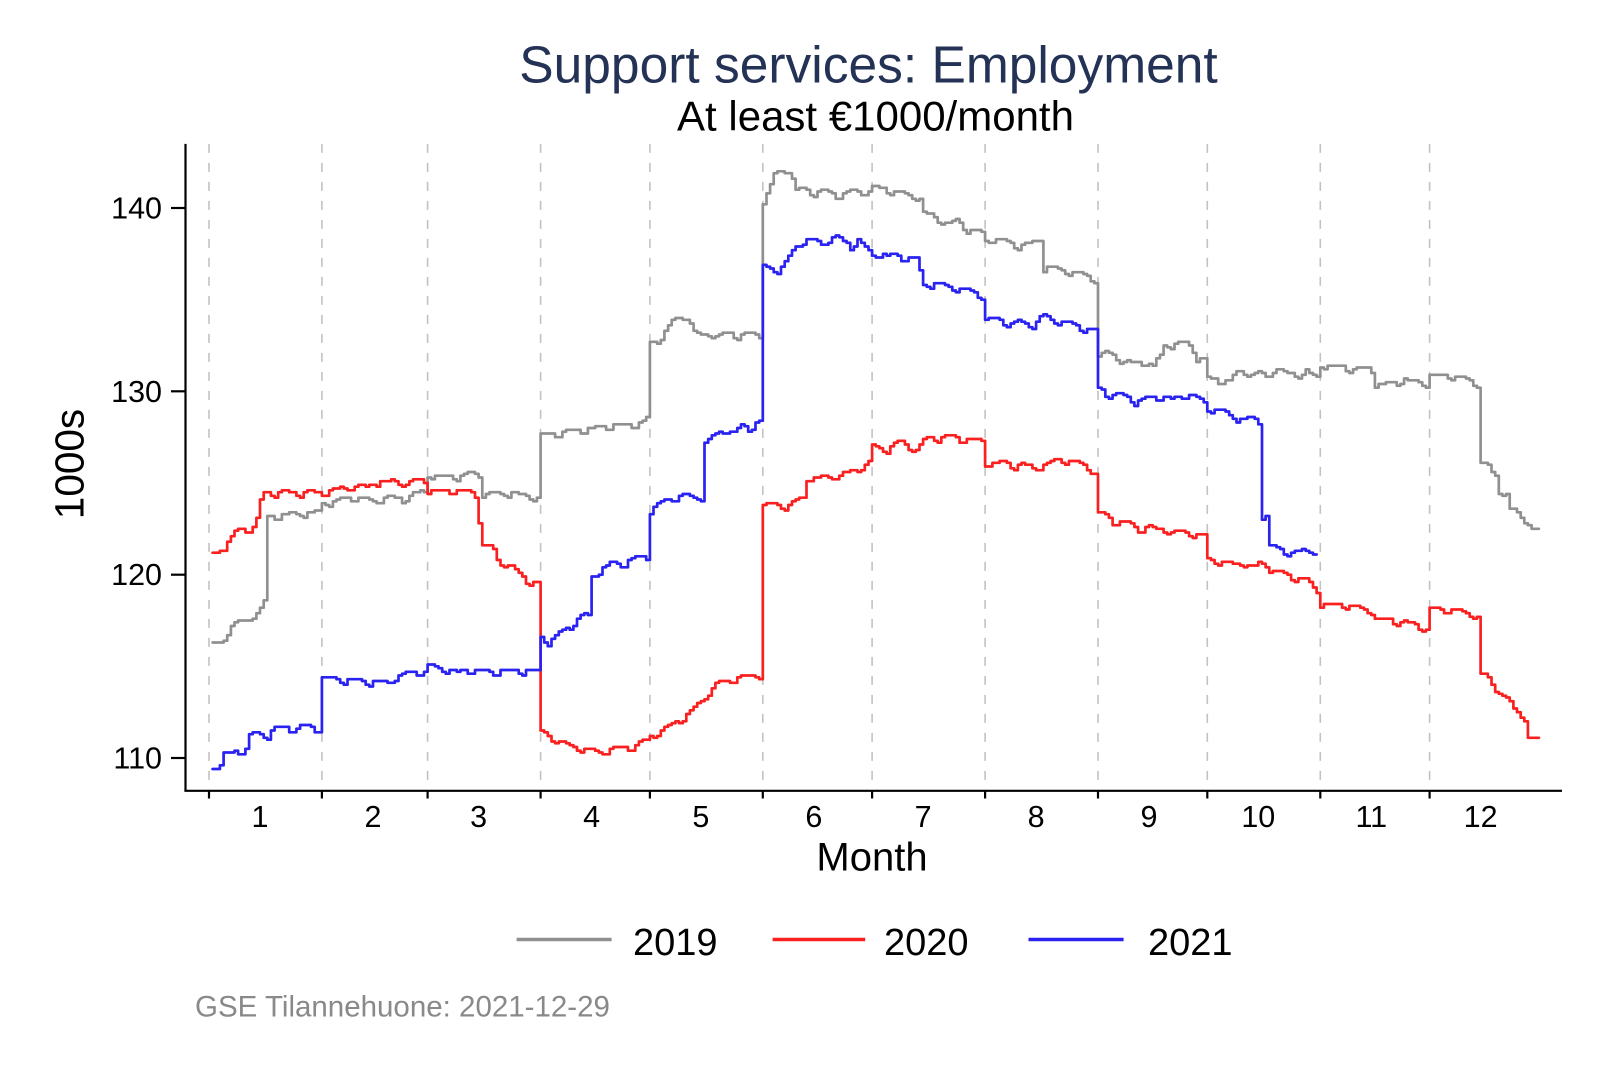 This screenshot has width=1600, height=1067. Describe the element at coordinates (591, 817) in the screenshot. I see `svg-text: 4` at that location.